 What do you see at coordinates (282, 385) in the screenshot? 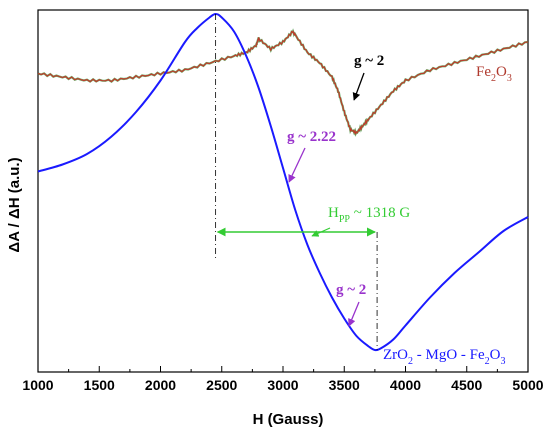
I see `x-tick-label: 3000` at bounding box center [282, 385].